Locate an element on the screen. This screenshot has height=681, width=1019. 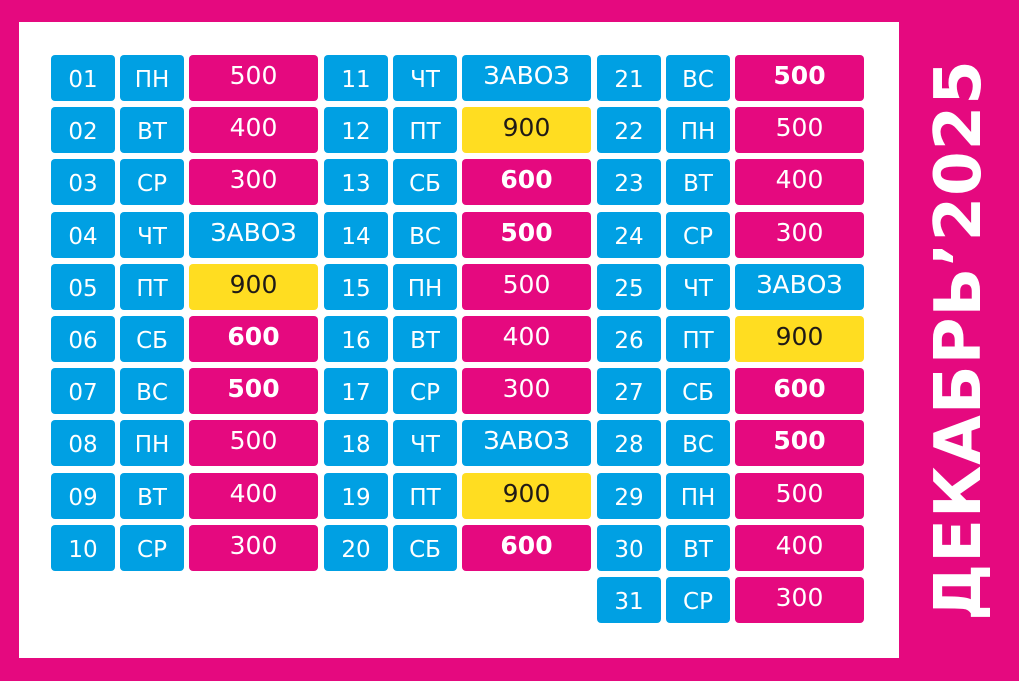
day-number: 03 is located at coordinates (83, 182).